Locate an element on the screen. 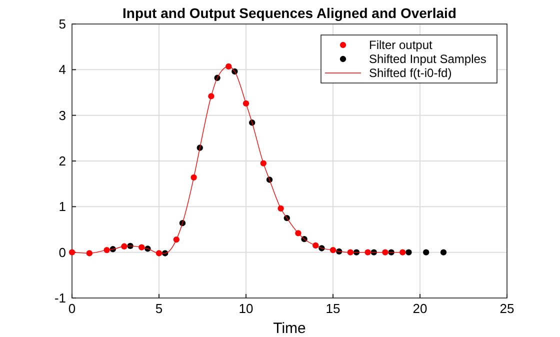  y-tick-label: 5 is located at coordinates (62, 24).